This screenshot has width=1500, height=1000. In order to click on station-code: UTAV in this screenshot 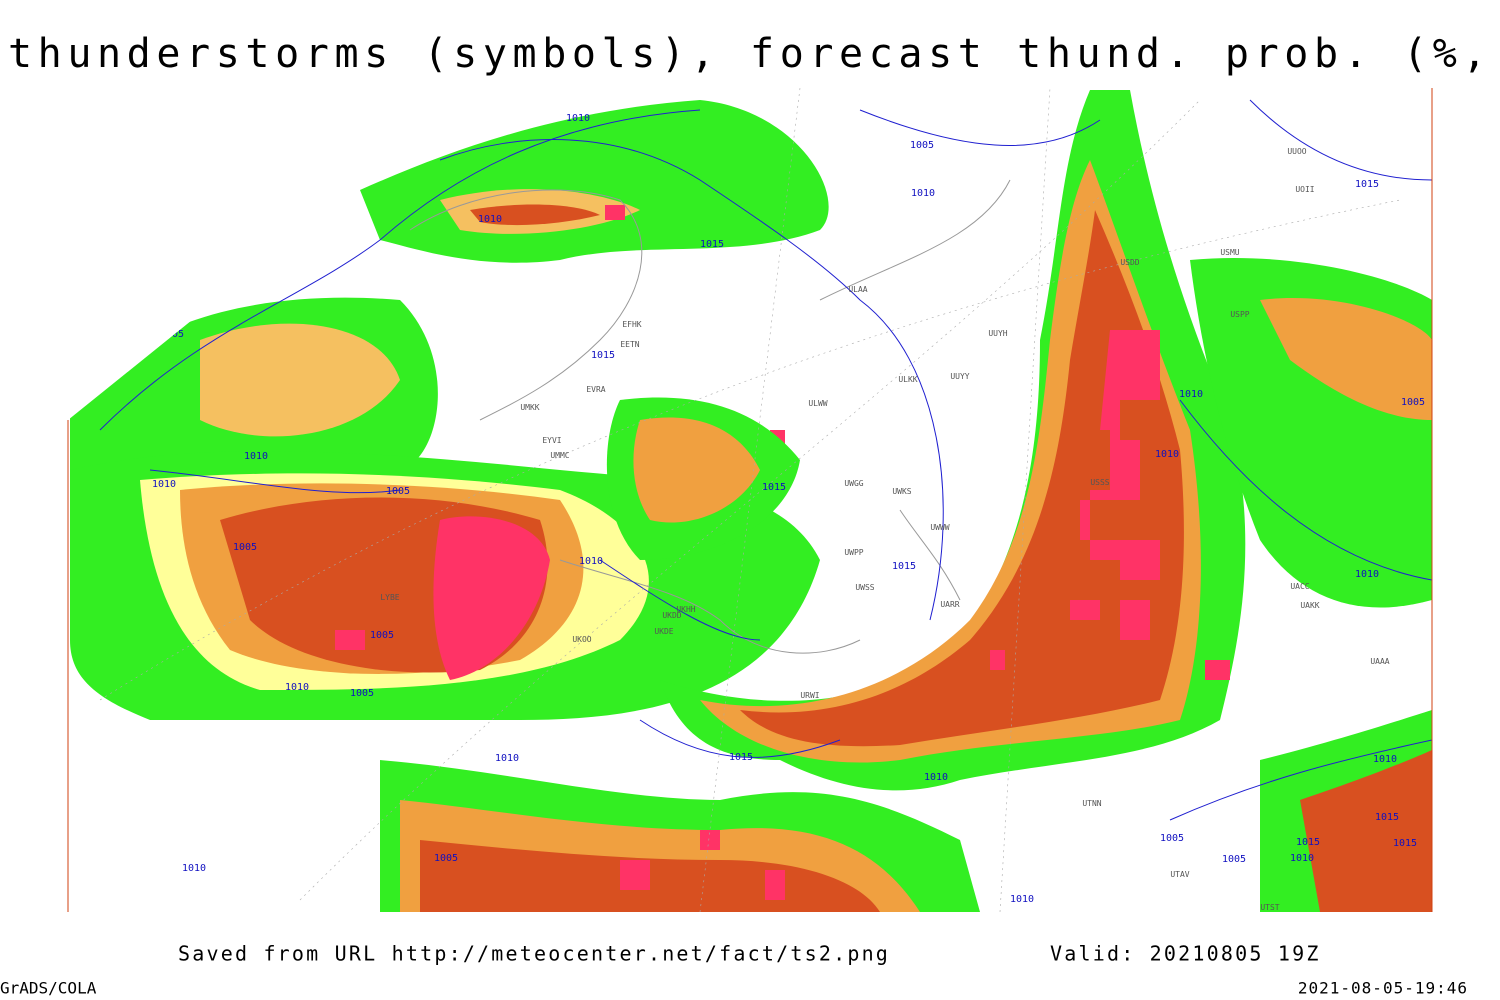, I will do `click(1179, 874)`.